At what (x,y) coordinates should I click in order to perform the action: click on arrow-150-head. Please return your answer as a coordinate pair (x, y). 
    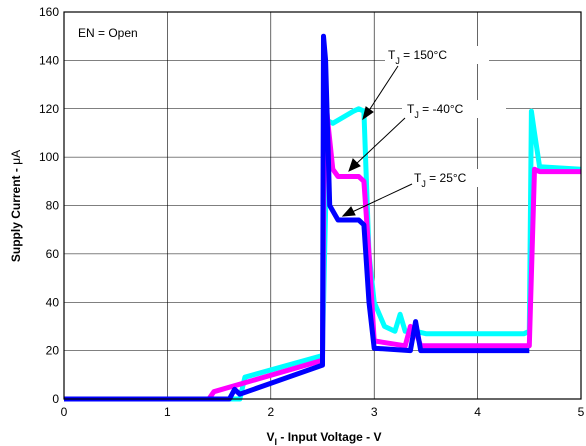
    Looking at the image, I should click on (368, 113).